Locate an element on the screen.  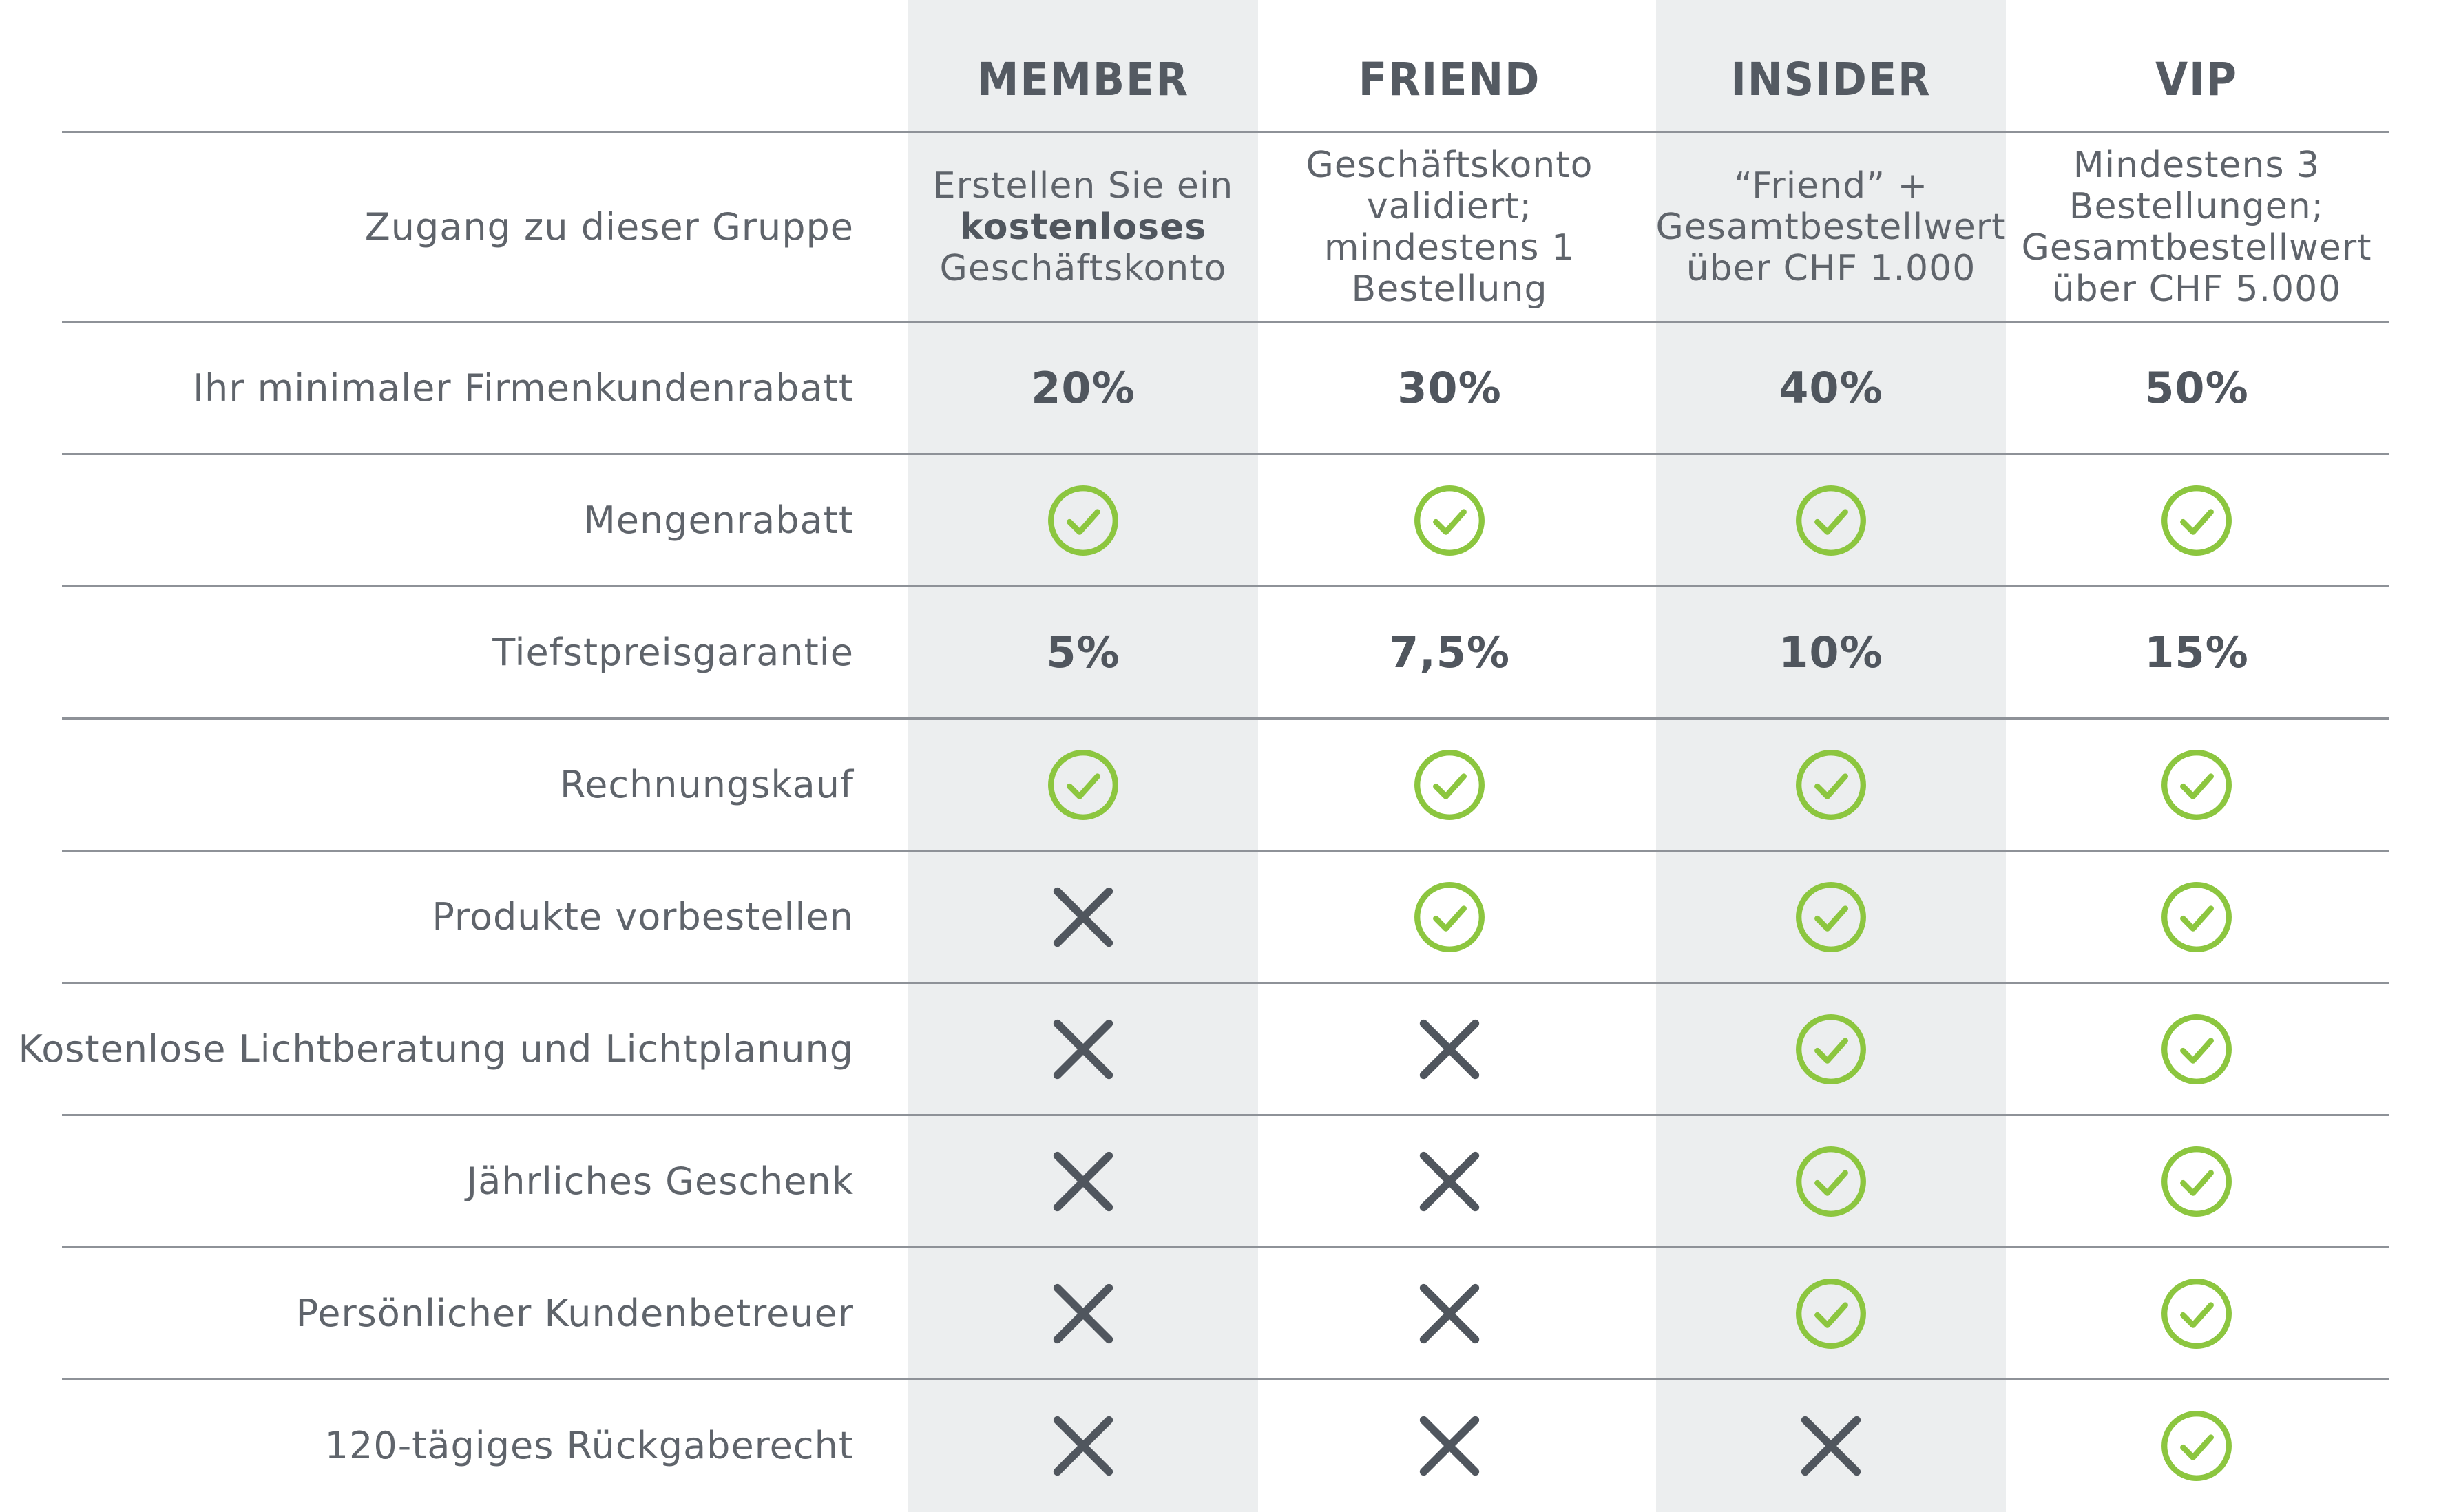
volume-member is located at coordinates (1083, 520).